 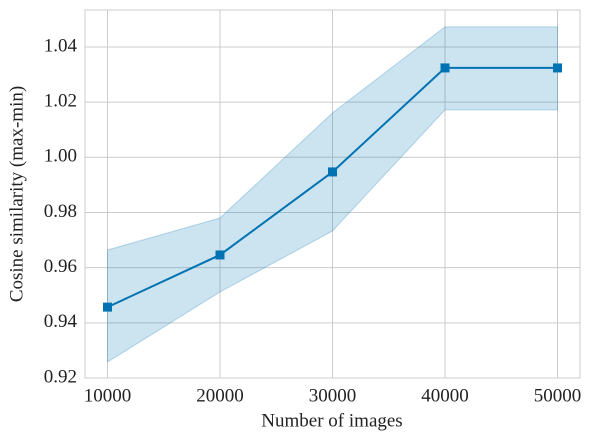 What do you see at coordinates (558, 395) in the screenshot?
I see `x-tick-label: 50000` at bounding box center [558, 395].